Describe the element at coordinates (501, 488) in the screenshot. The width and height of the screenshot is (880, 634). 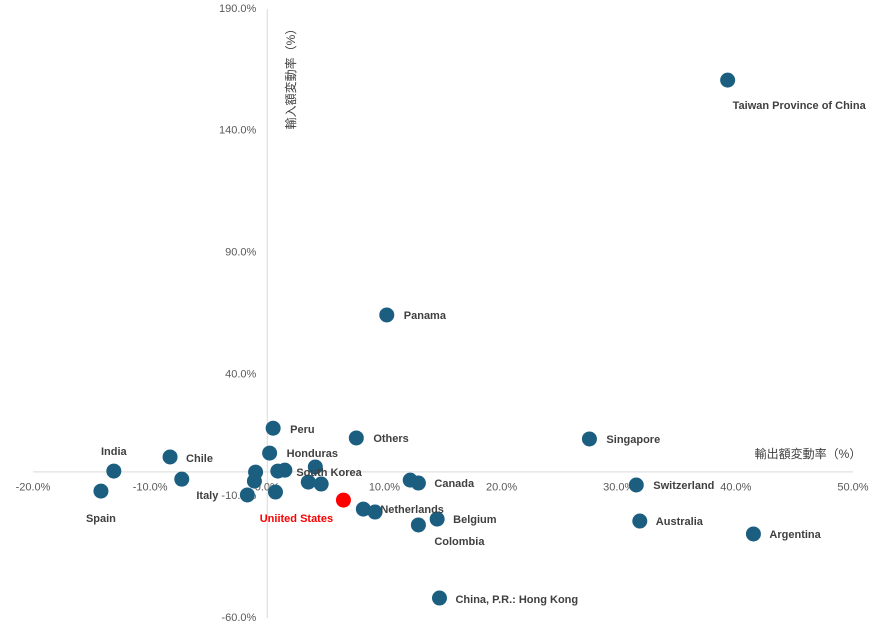
I see `x-tick-label: 20.0%` at that location.